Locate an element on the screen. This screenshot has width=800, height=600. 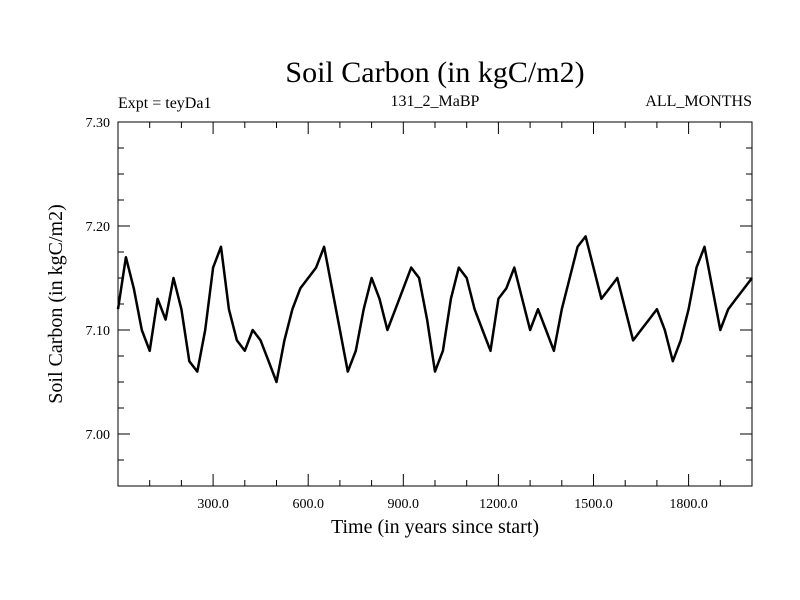
x-tick-label: 900.0 is located at coordinates (404, 504).